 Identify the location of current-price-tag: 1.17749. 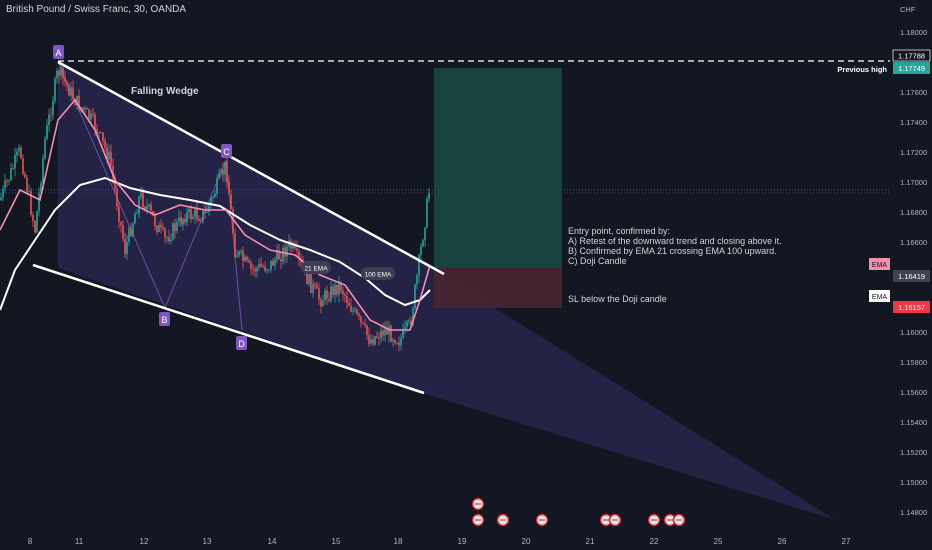
(911, 68).